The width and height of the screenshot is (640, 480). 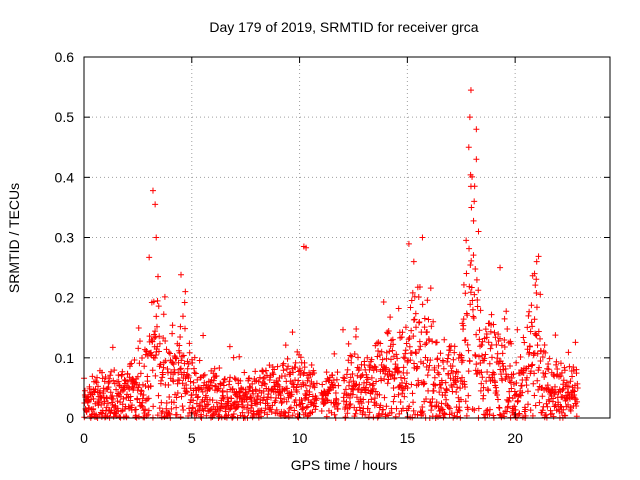 What do you see at coordinates (65, 238) in the screenshot?
I see `y-tick-label: 0.3` at bounding box center [65, 238].